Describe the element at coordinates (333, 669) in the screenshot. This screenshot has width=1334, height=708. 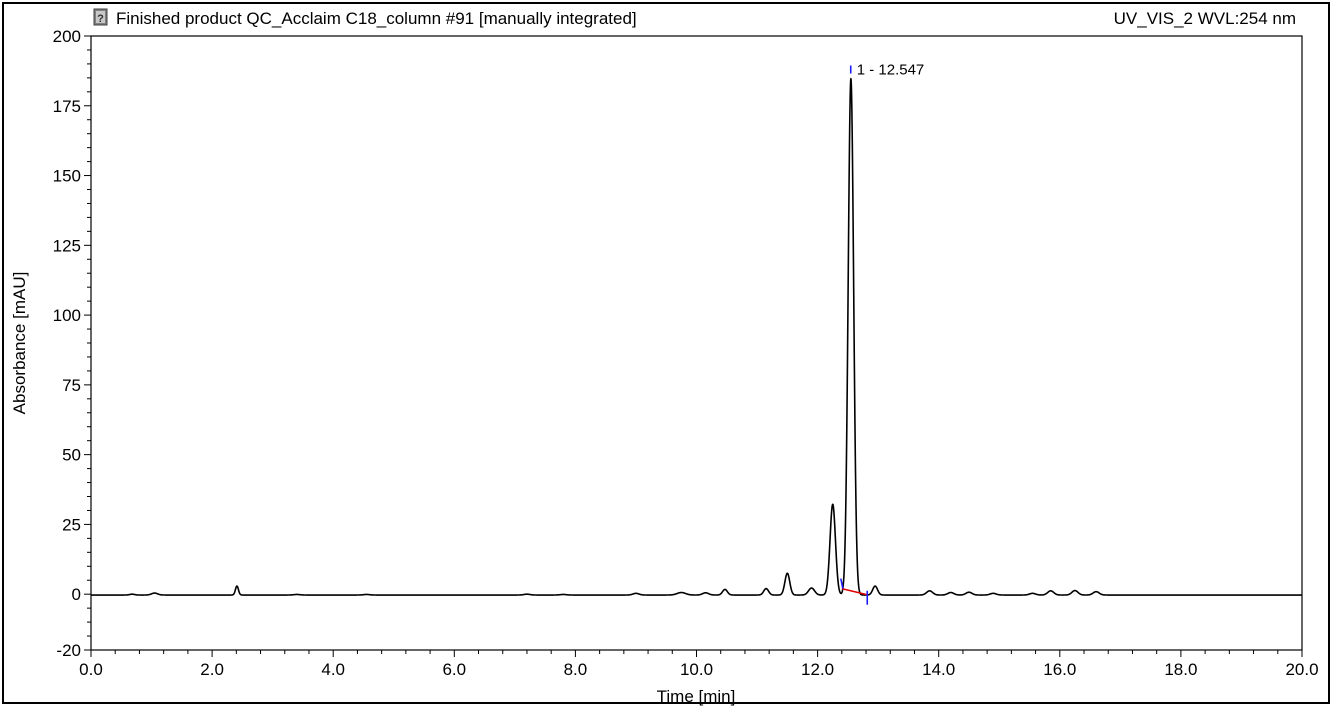
I see `x-tick-label: 4.0` at that location.